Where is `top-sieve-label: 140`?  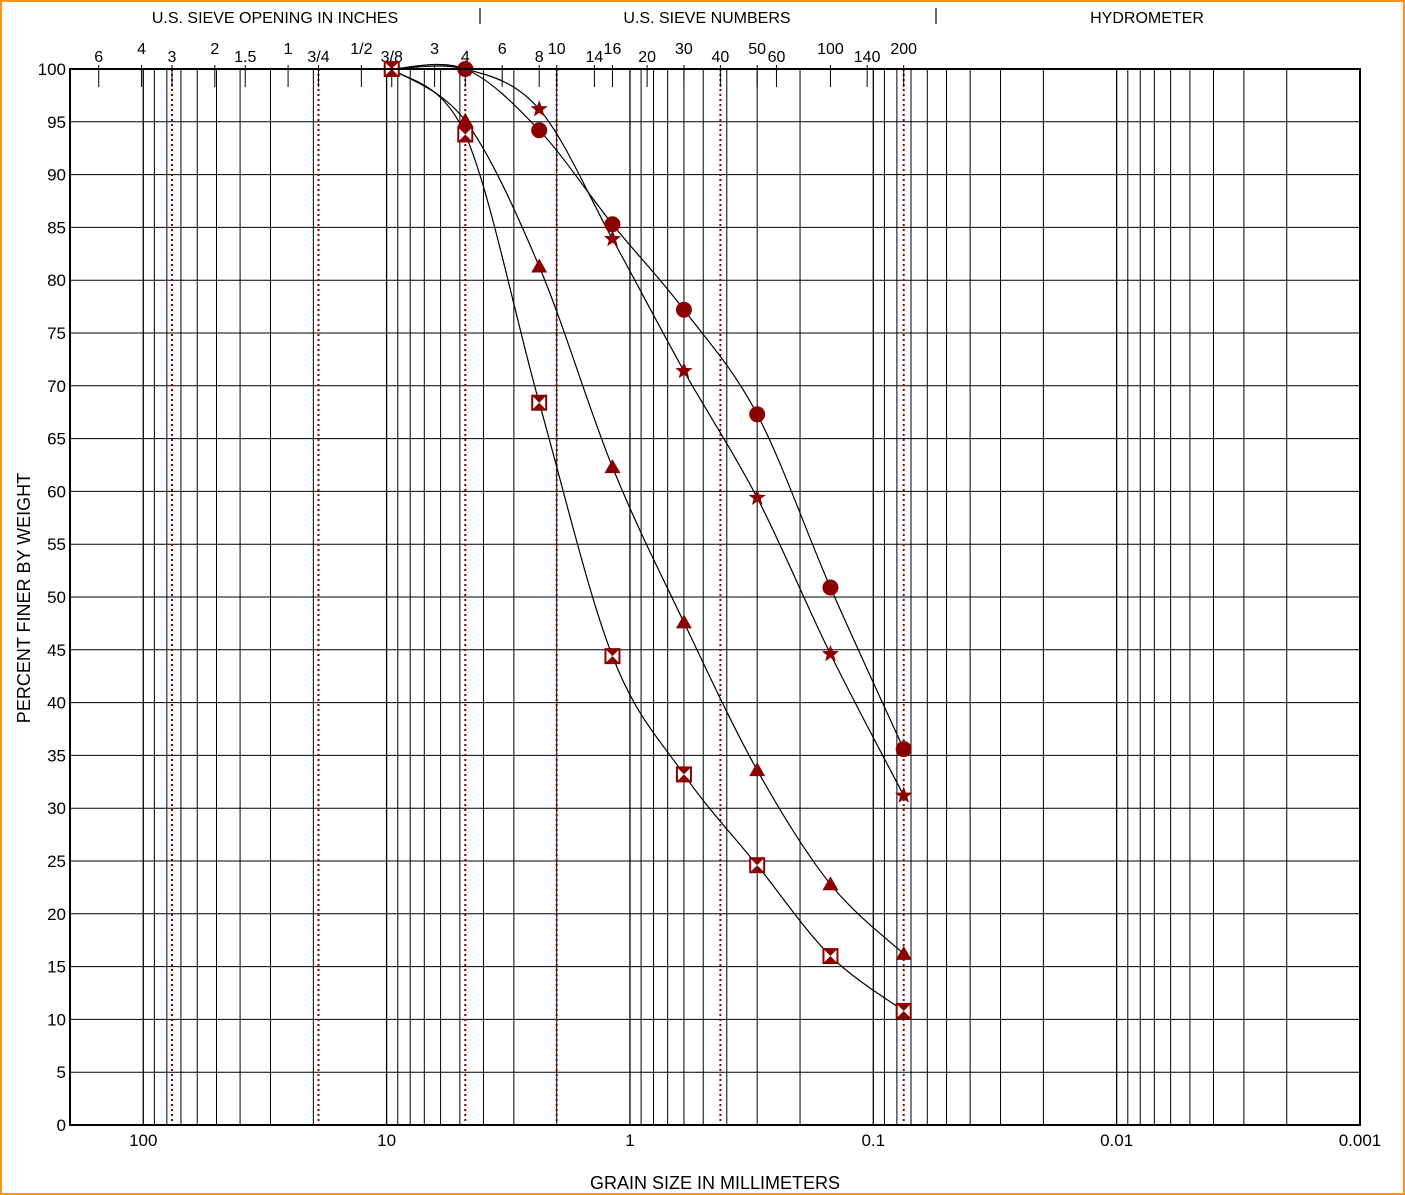
top-sieve-label: 140 is located at coordinates (867, 57).